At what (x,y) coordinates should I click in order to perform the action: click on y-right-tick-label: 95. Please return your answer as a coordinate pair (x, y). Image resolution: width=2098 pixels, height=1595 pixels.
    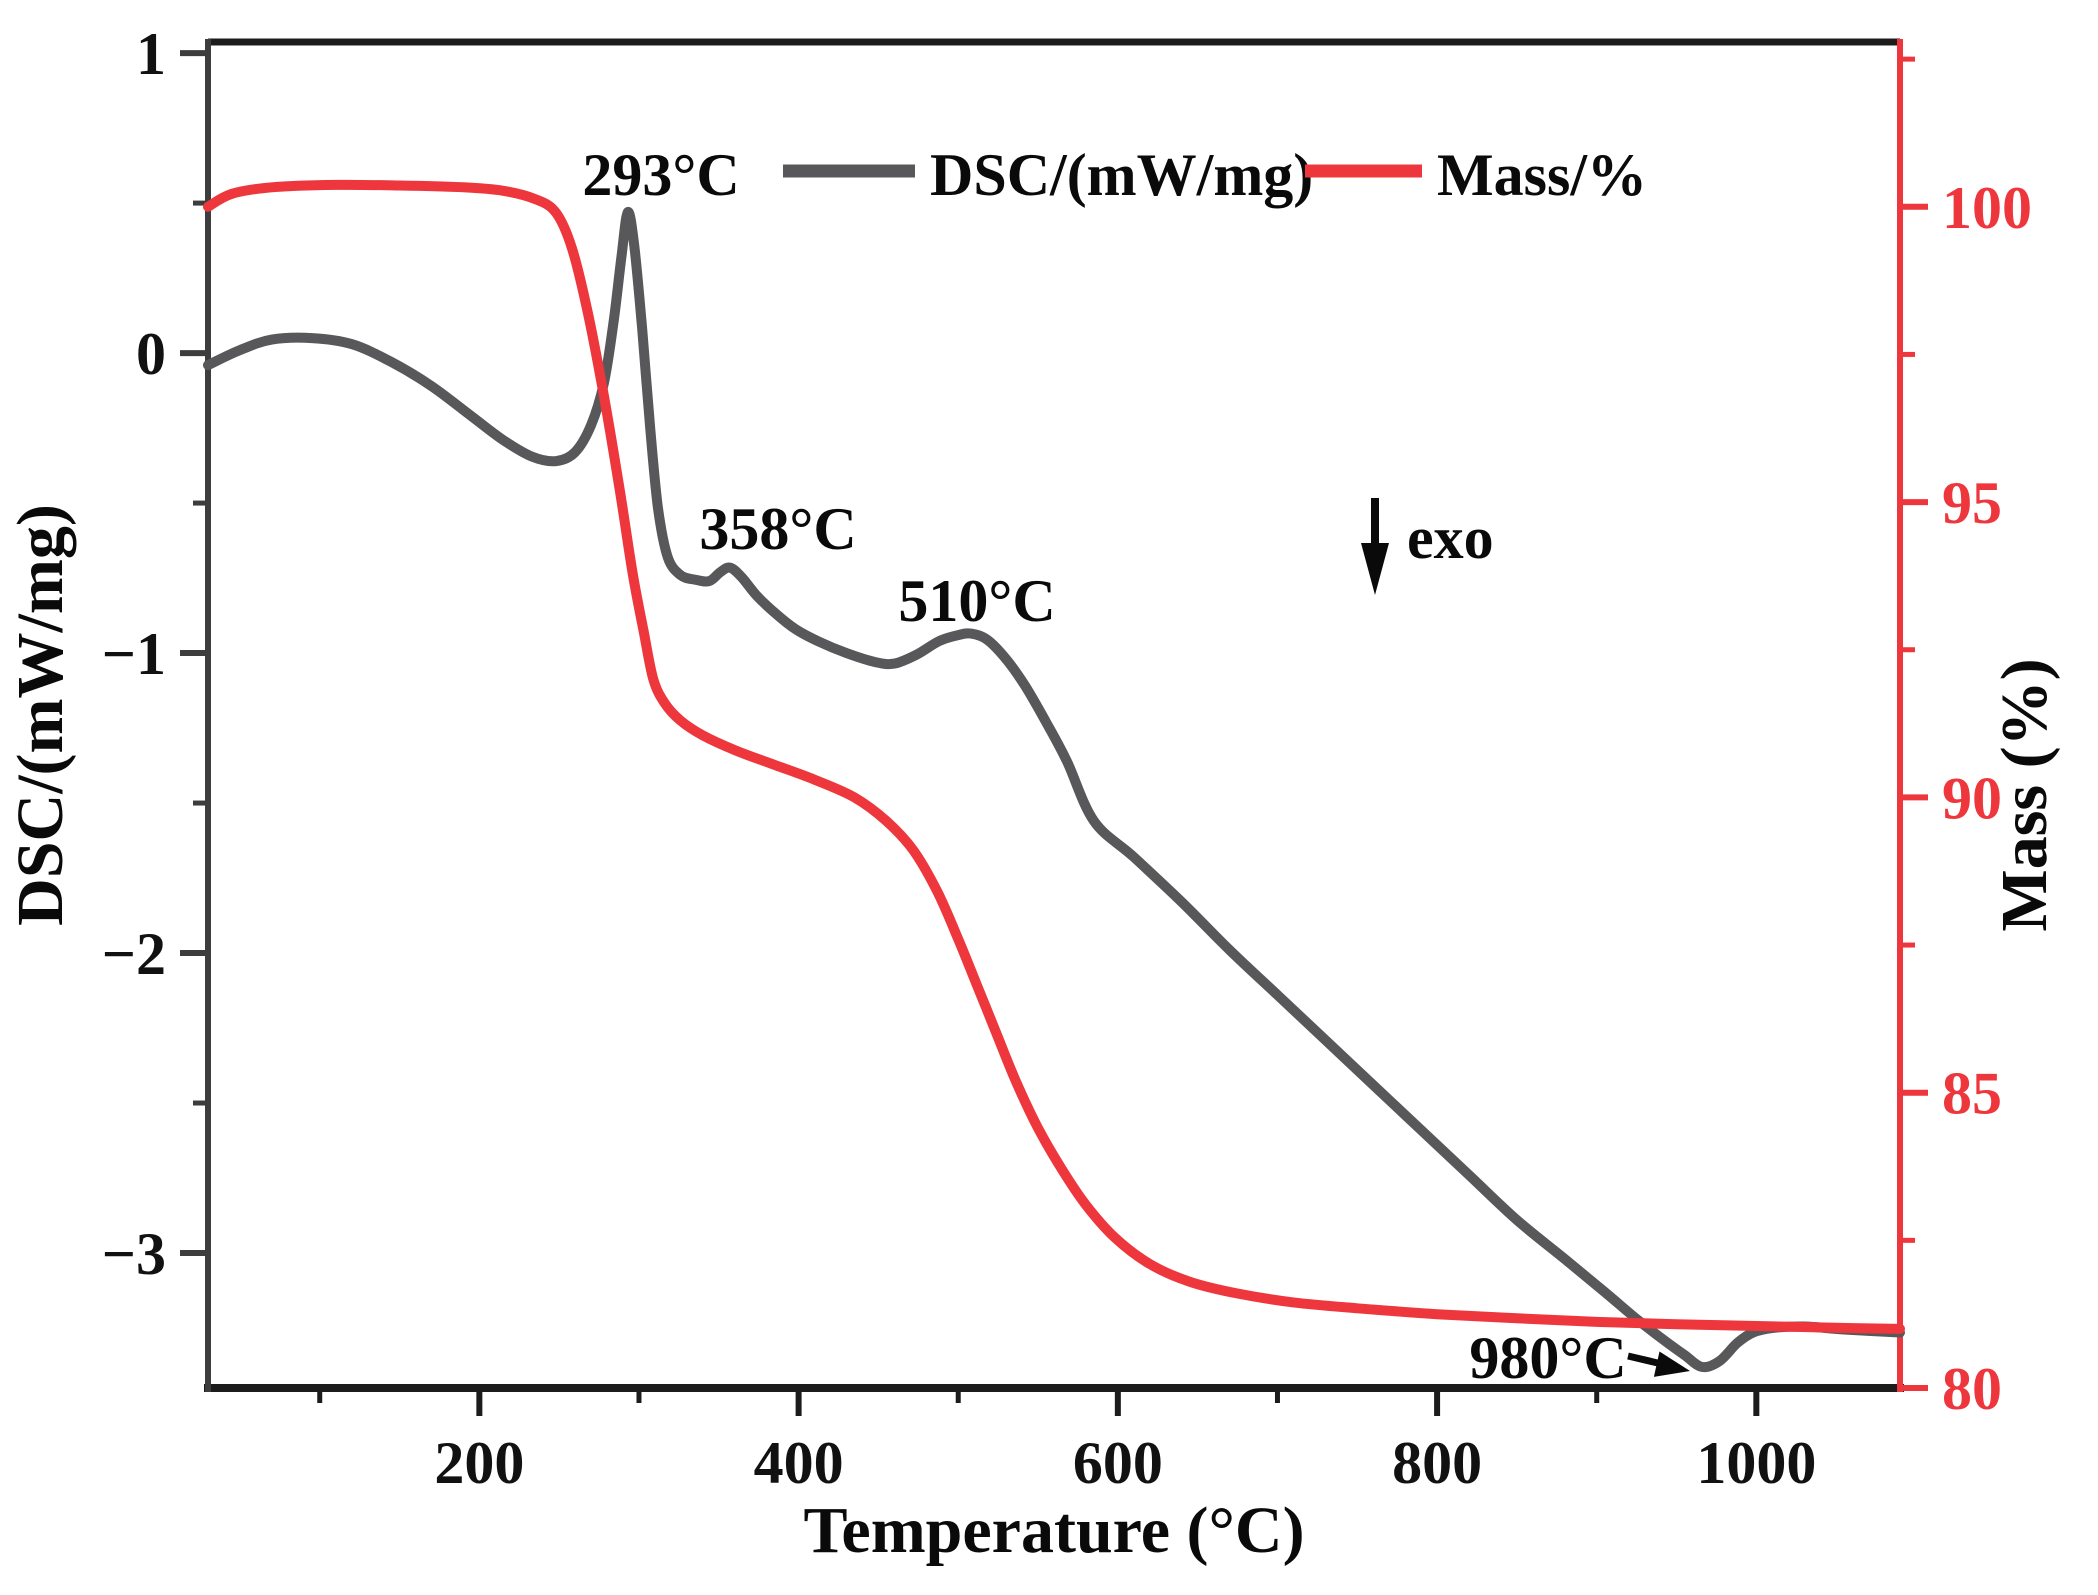
    Looking at the image, I should click on (1972, 503).